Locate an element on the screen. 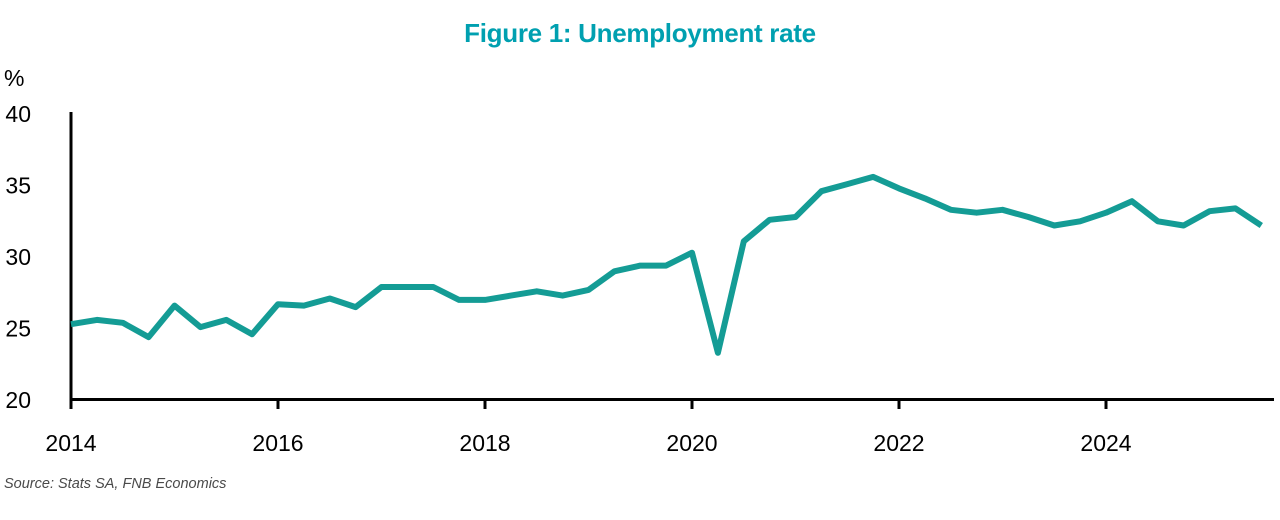  x-tick-label: 2022 is located at coordinates (898, 443).